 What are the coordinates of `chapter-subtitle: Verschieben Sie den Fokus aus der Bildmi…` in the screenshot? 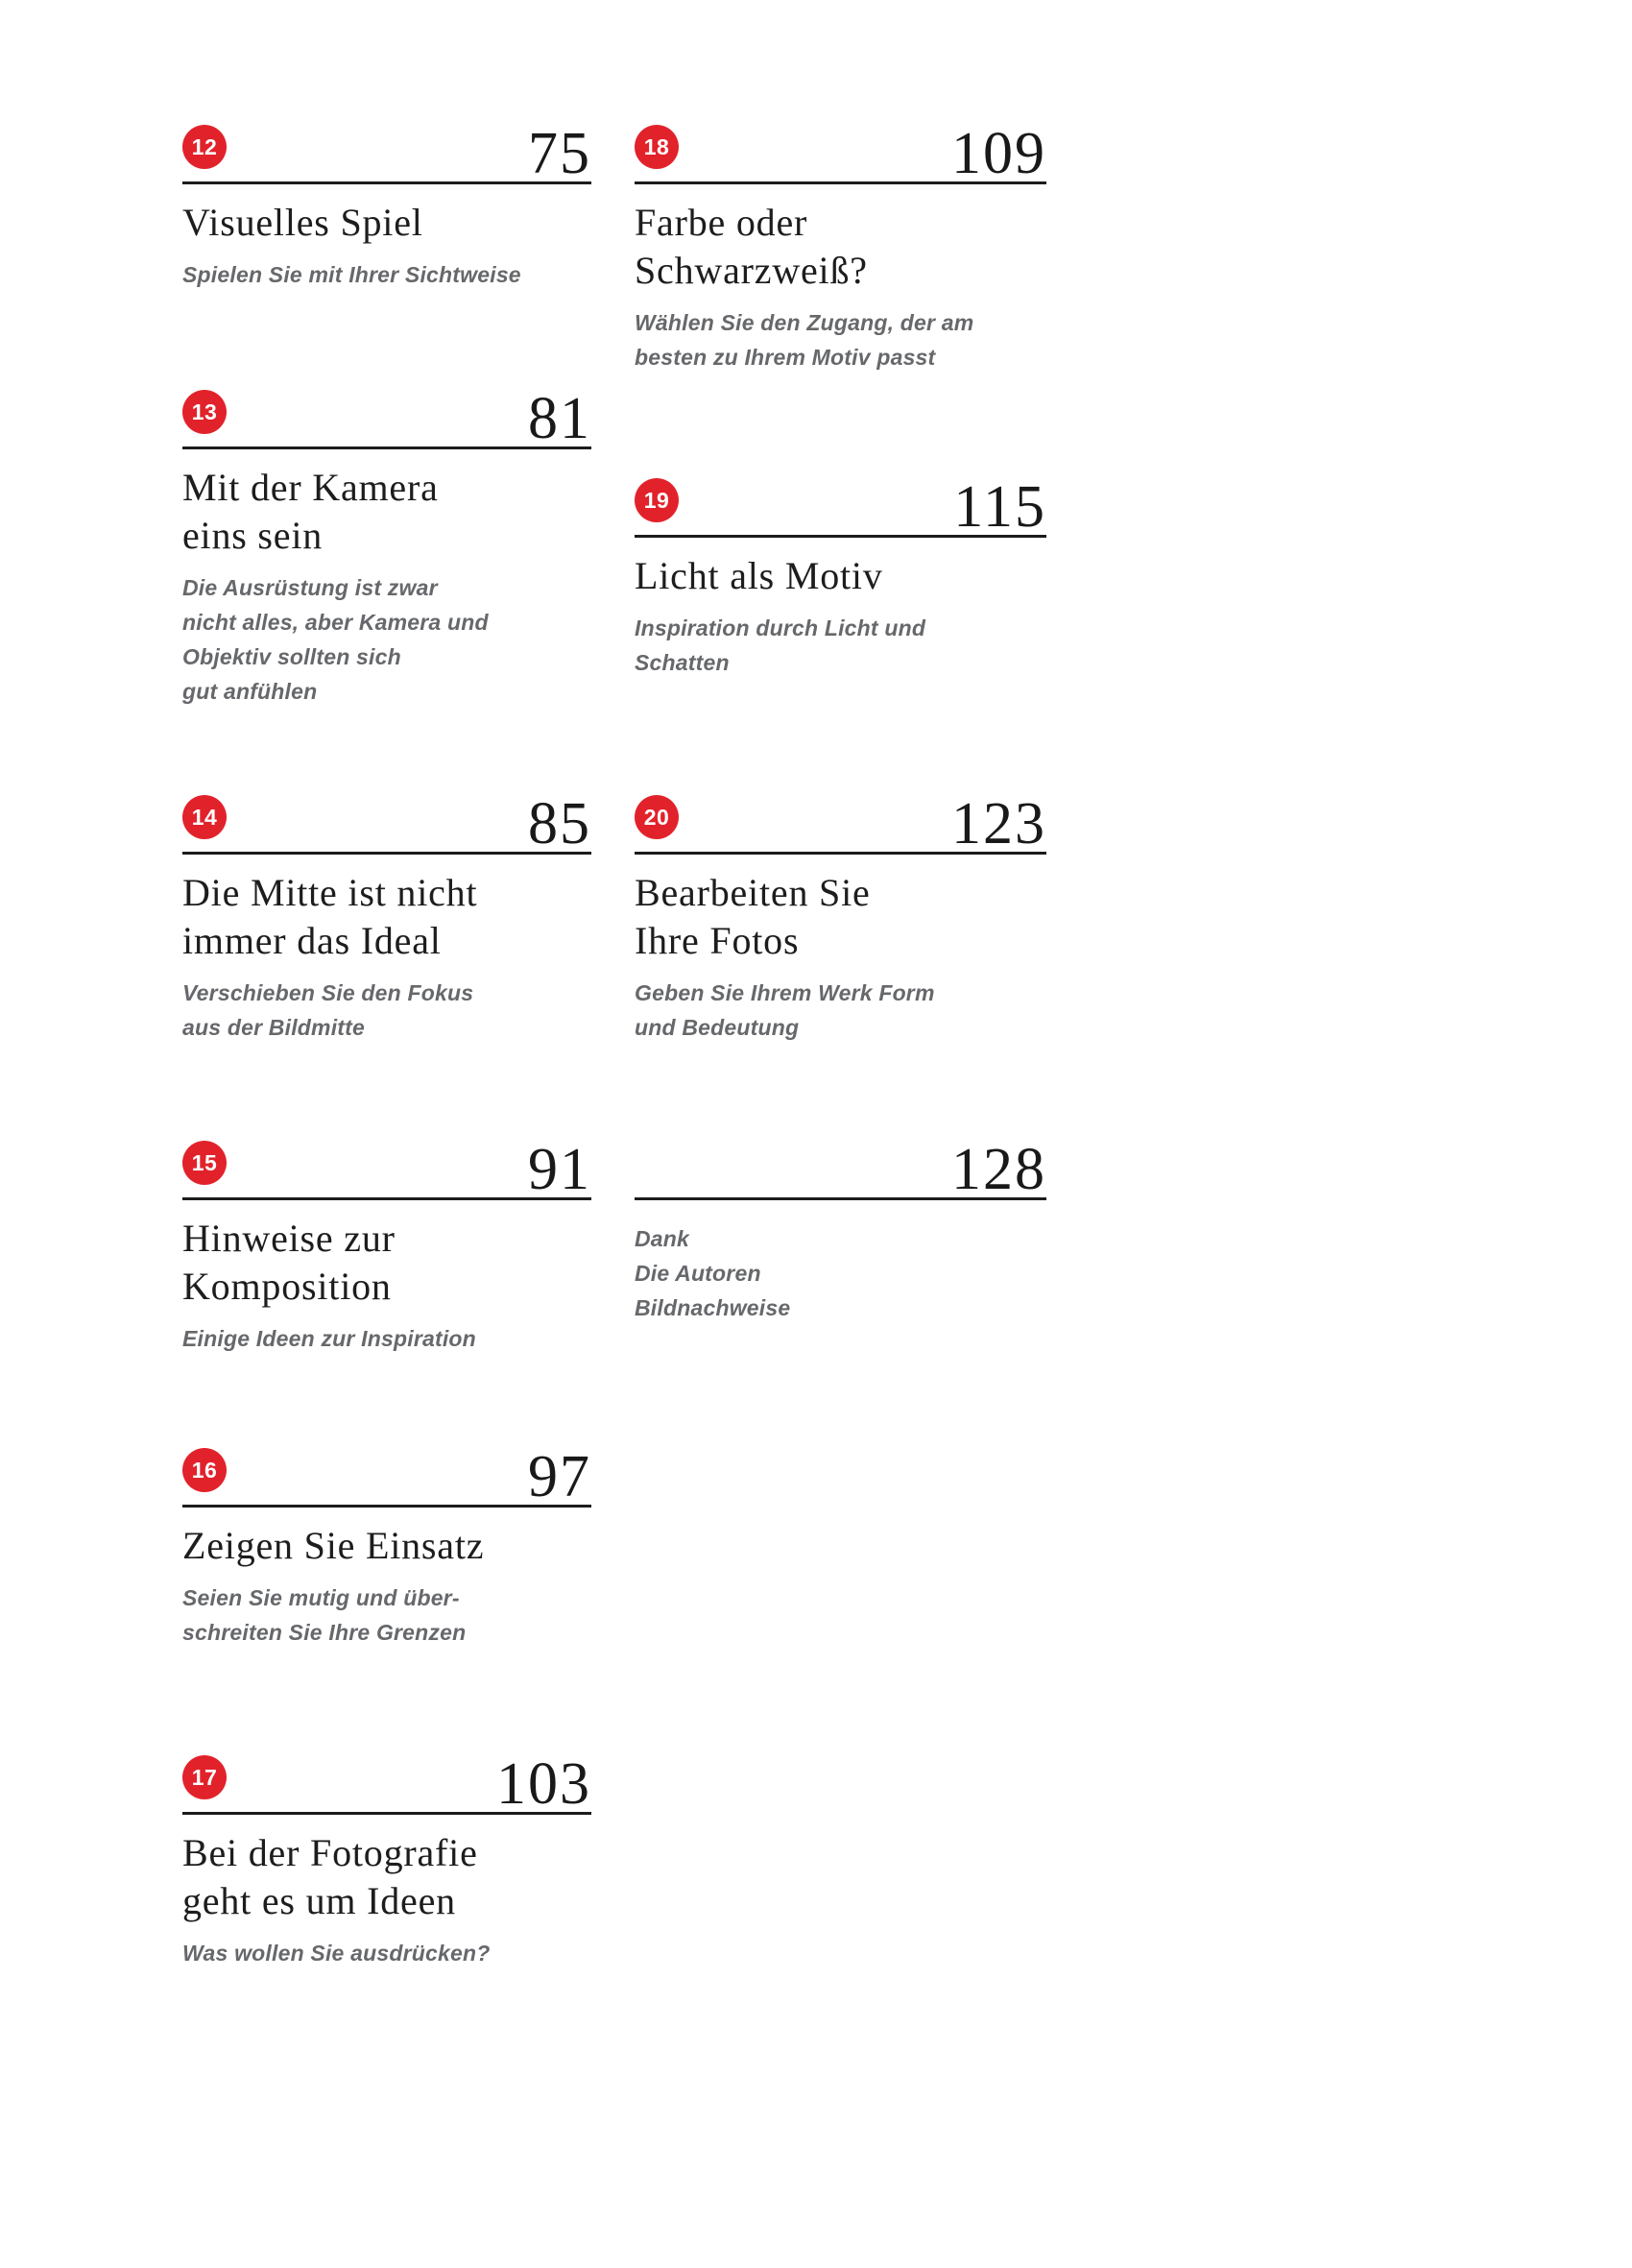 It's located at (328, 1010).